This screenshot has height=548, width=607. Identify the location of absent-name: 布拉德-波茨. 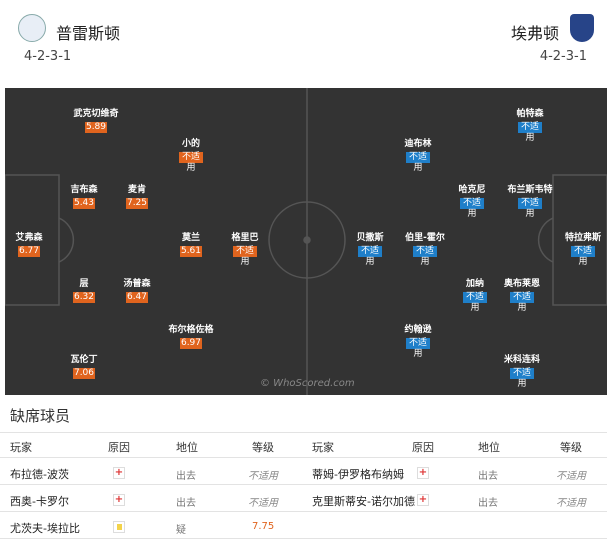
(39, 474).